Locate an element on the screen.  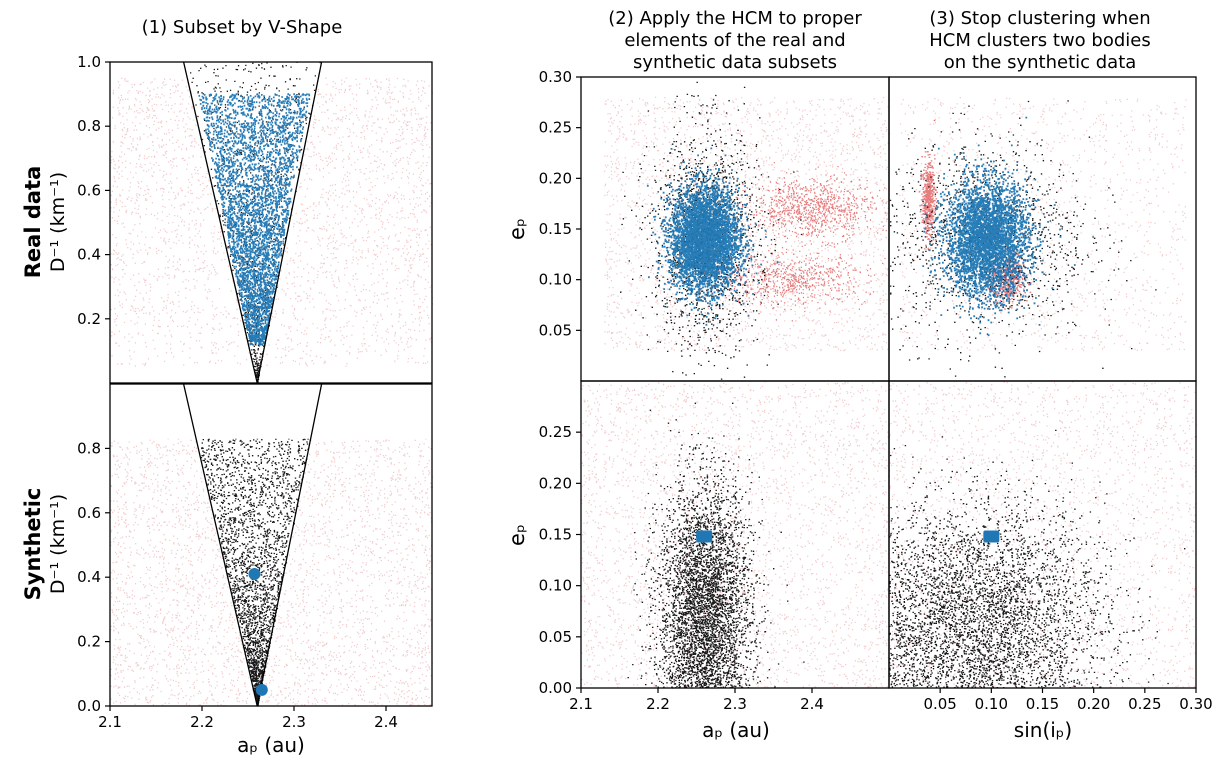
mt-ytick-label: 0.30 is located at coordinates (555, 77).